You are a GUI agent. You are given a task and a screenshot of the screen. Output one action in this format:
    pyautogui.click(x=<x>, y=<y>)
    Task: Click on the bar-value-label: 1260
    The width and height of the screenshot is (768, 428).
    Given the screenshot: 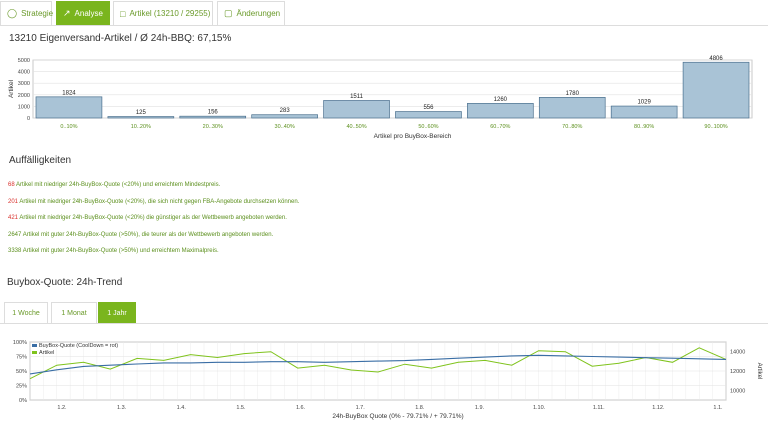 What is the action you would take?
    pyautogui.click(x=501, y=100)
    